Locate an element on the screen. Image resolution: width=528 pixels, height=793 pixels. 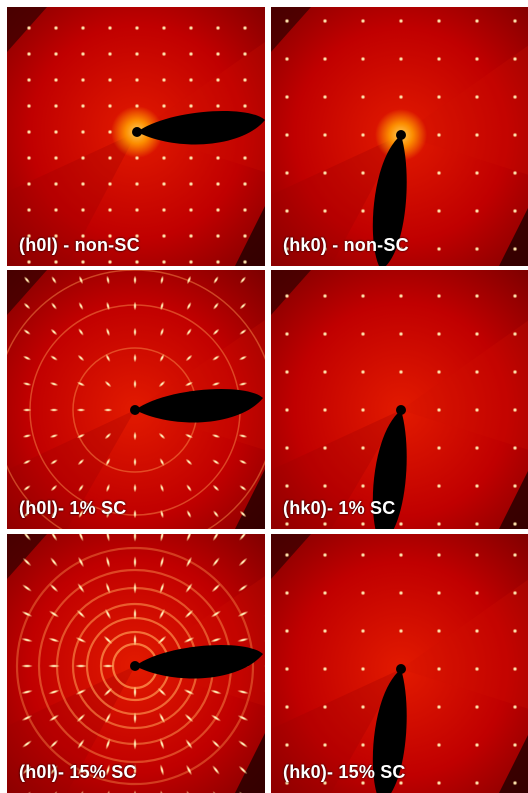
panel-label: (h0l) - non-SC is located at coordinates (79, 245).